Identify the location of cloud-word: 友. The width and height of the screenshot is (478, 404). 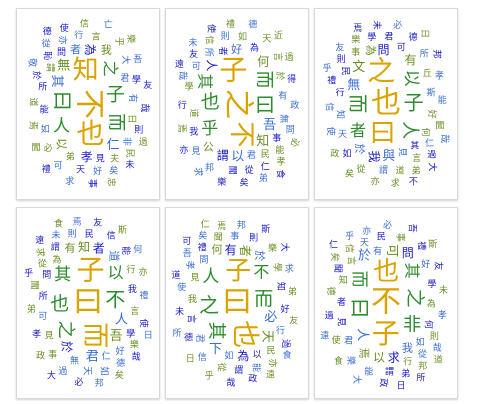
(193, 54).